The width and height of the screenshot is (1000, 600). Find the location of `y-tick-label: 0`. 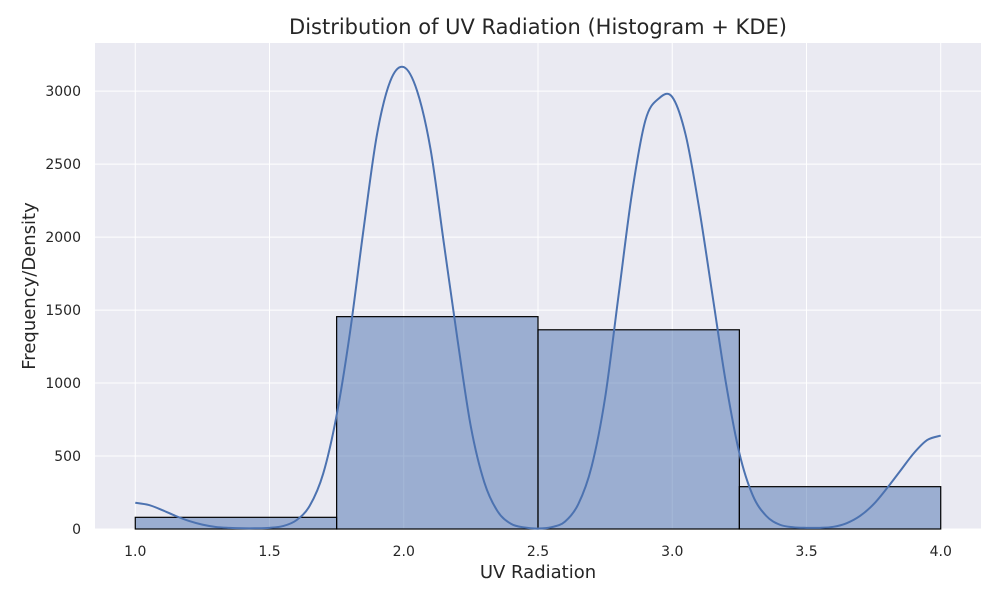

y-tick-label: 0 is located at coordinates (76, 530).